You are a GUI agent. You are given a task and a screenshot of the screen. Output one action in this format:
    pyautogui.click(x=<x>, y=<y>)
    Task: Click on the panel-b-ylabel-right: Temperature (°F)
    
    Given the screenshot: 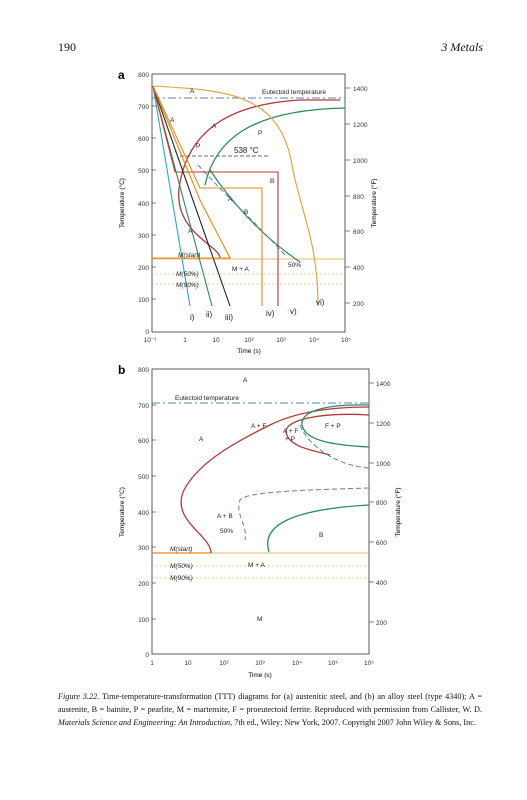 What is the action you would take?
    pyautogui.click(x=398, y=511)
    